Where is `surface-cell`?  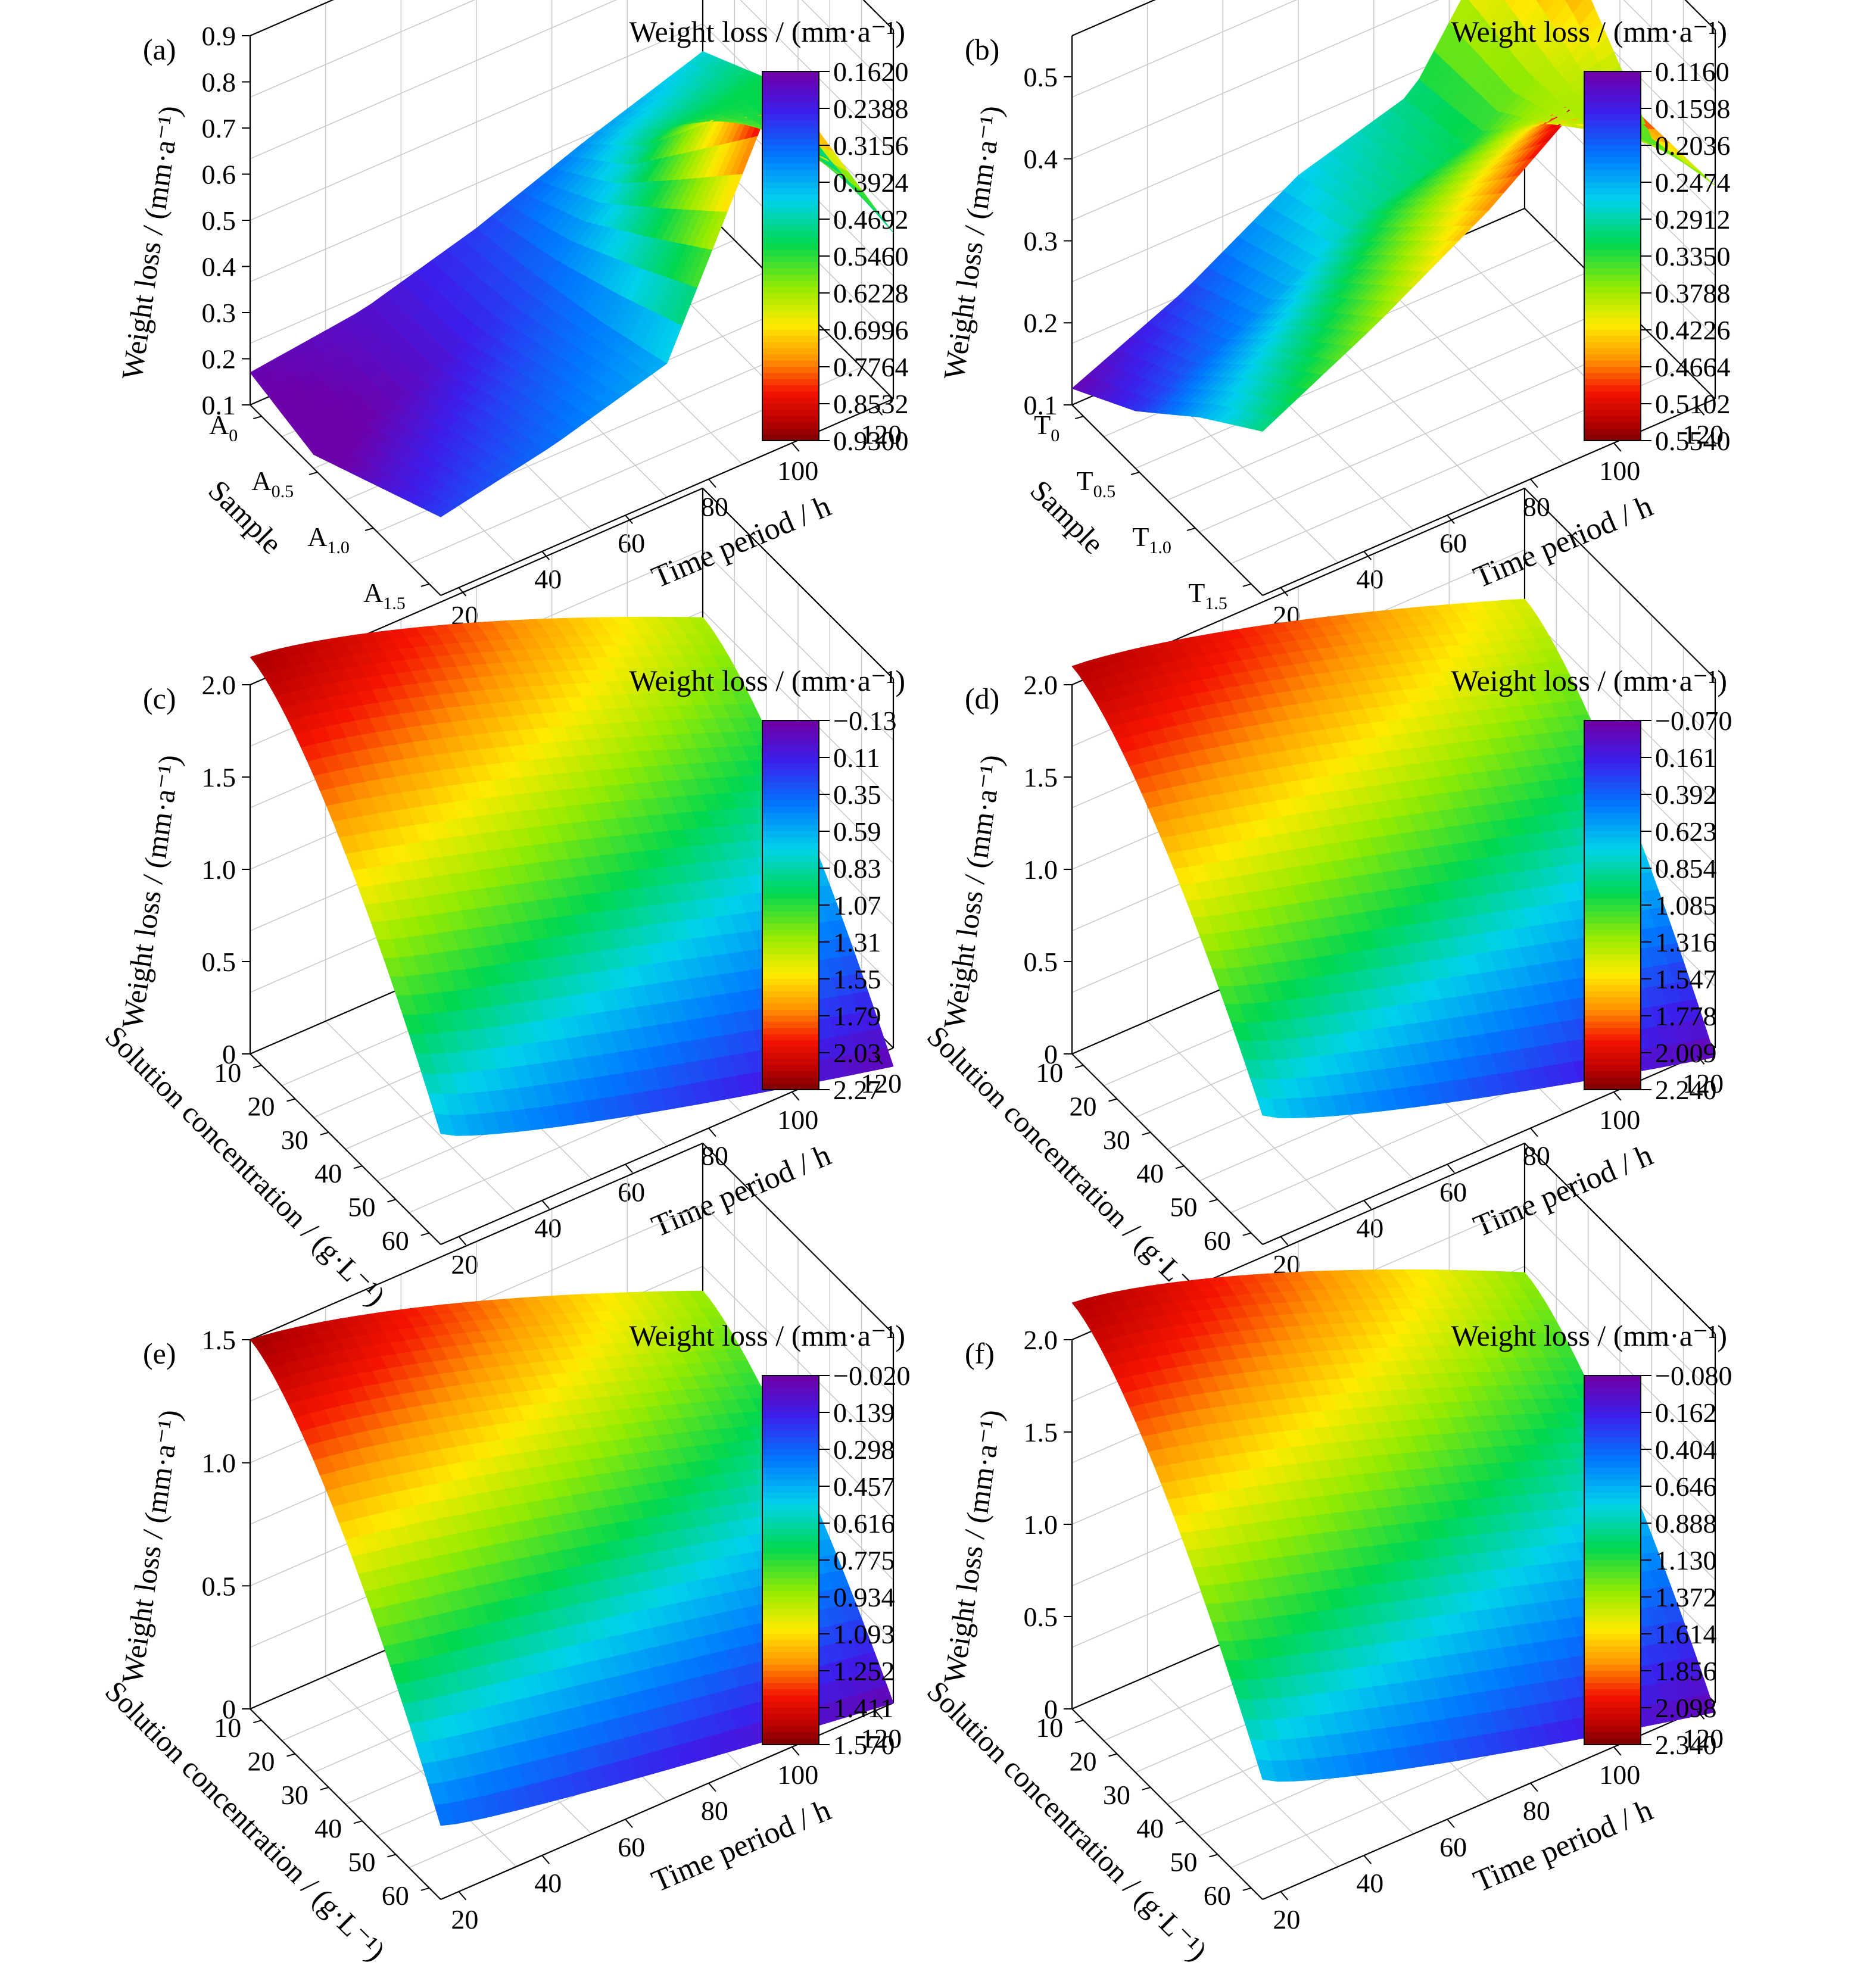 surface-cell is located at coordinates (698, 621).